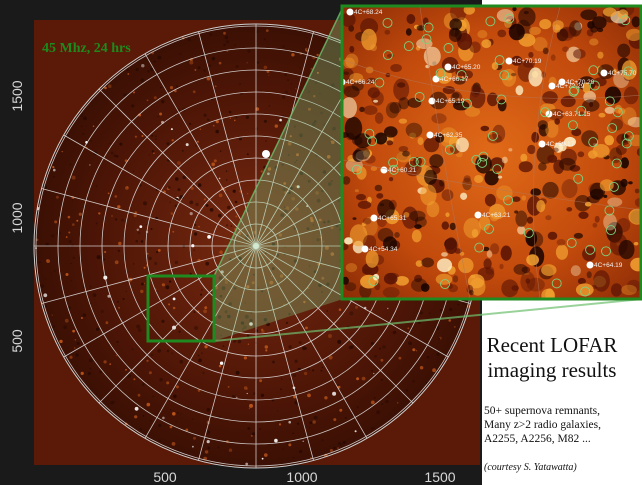 Image resolution: width=642 pixels, height=485 pixels. I want to click on inset-source-label: 4C+72.29, so click(570, 86).